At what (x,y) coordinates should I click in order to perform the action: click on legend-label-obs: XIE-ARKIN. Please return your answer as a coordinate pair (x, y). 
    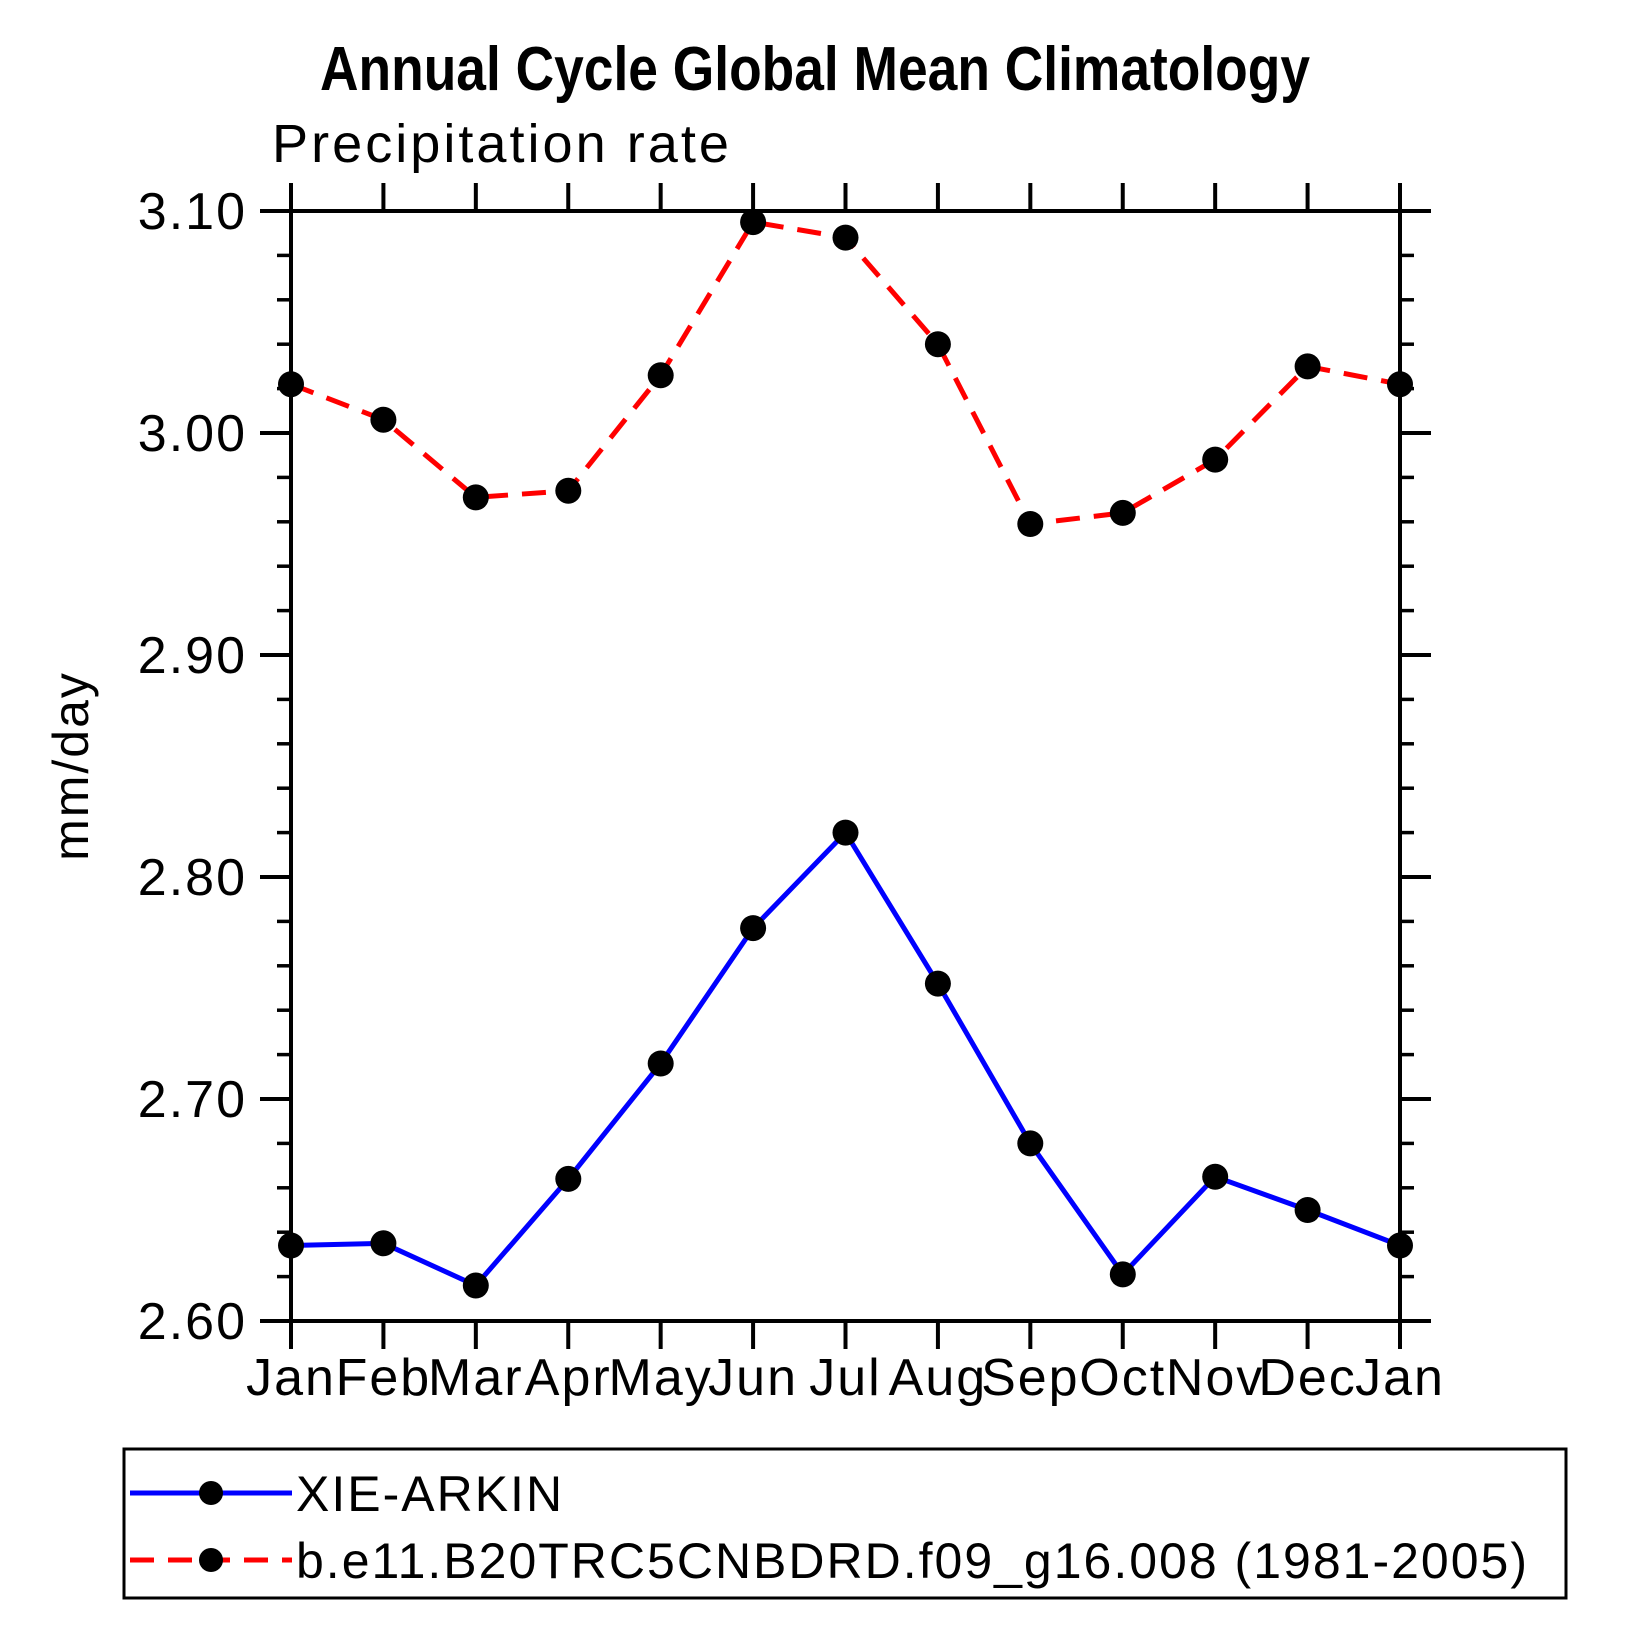
    Looking at the image, I should click on (430, 1494).